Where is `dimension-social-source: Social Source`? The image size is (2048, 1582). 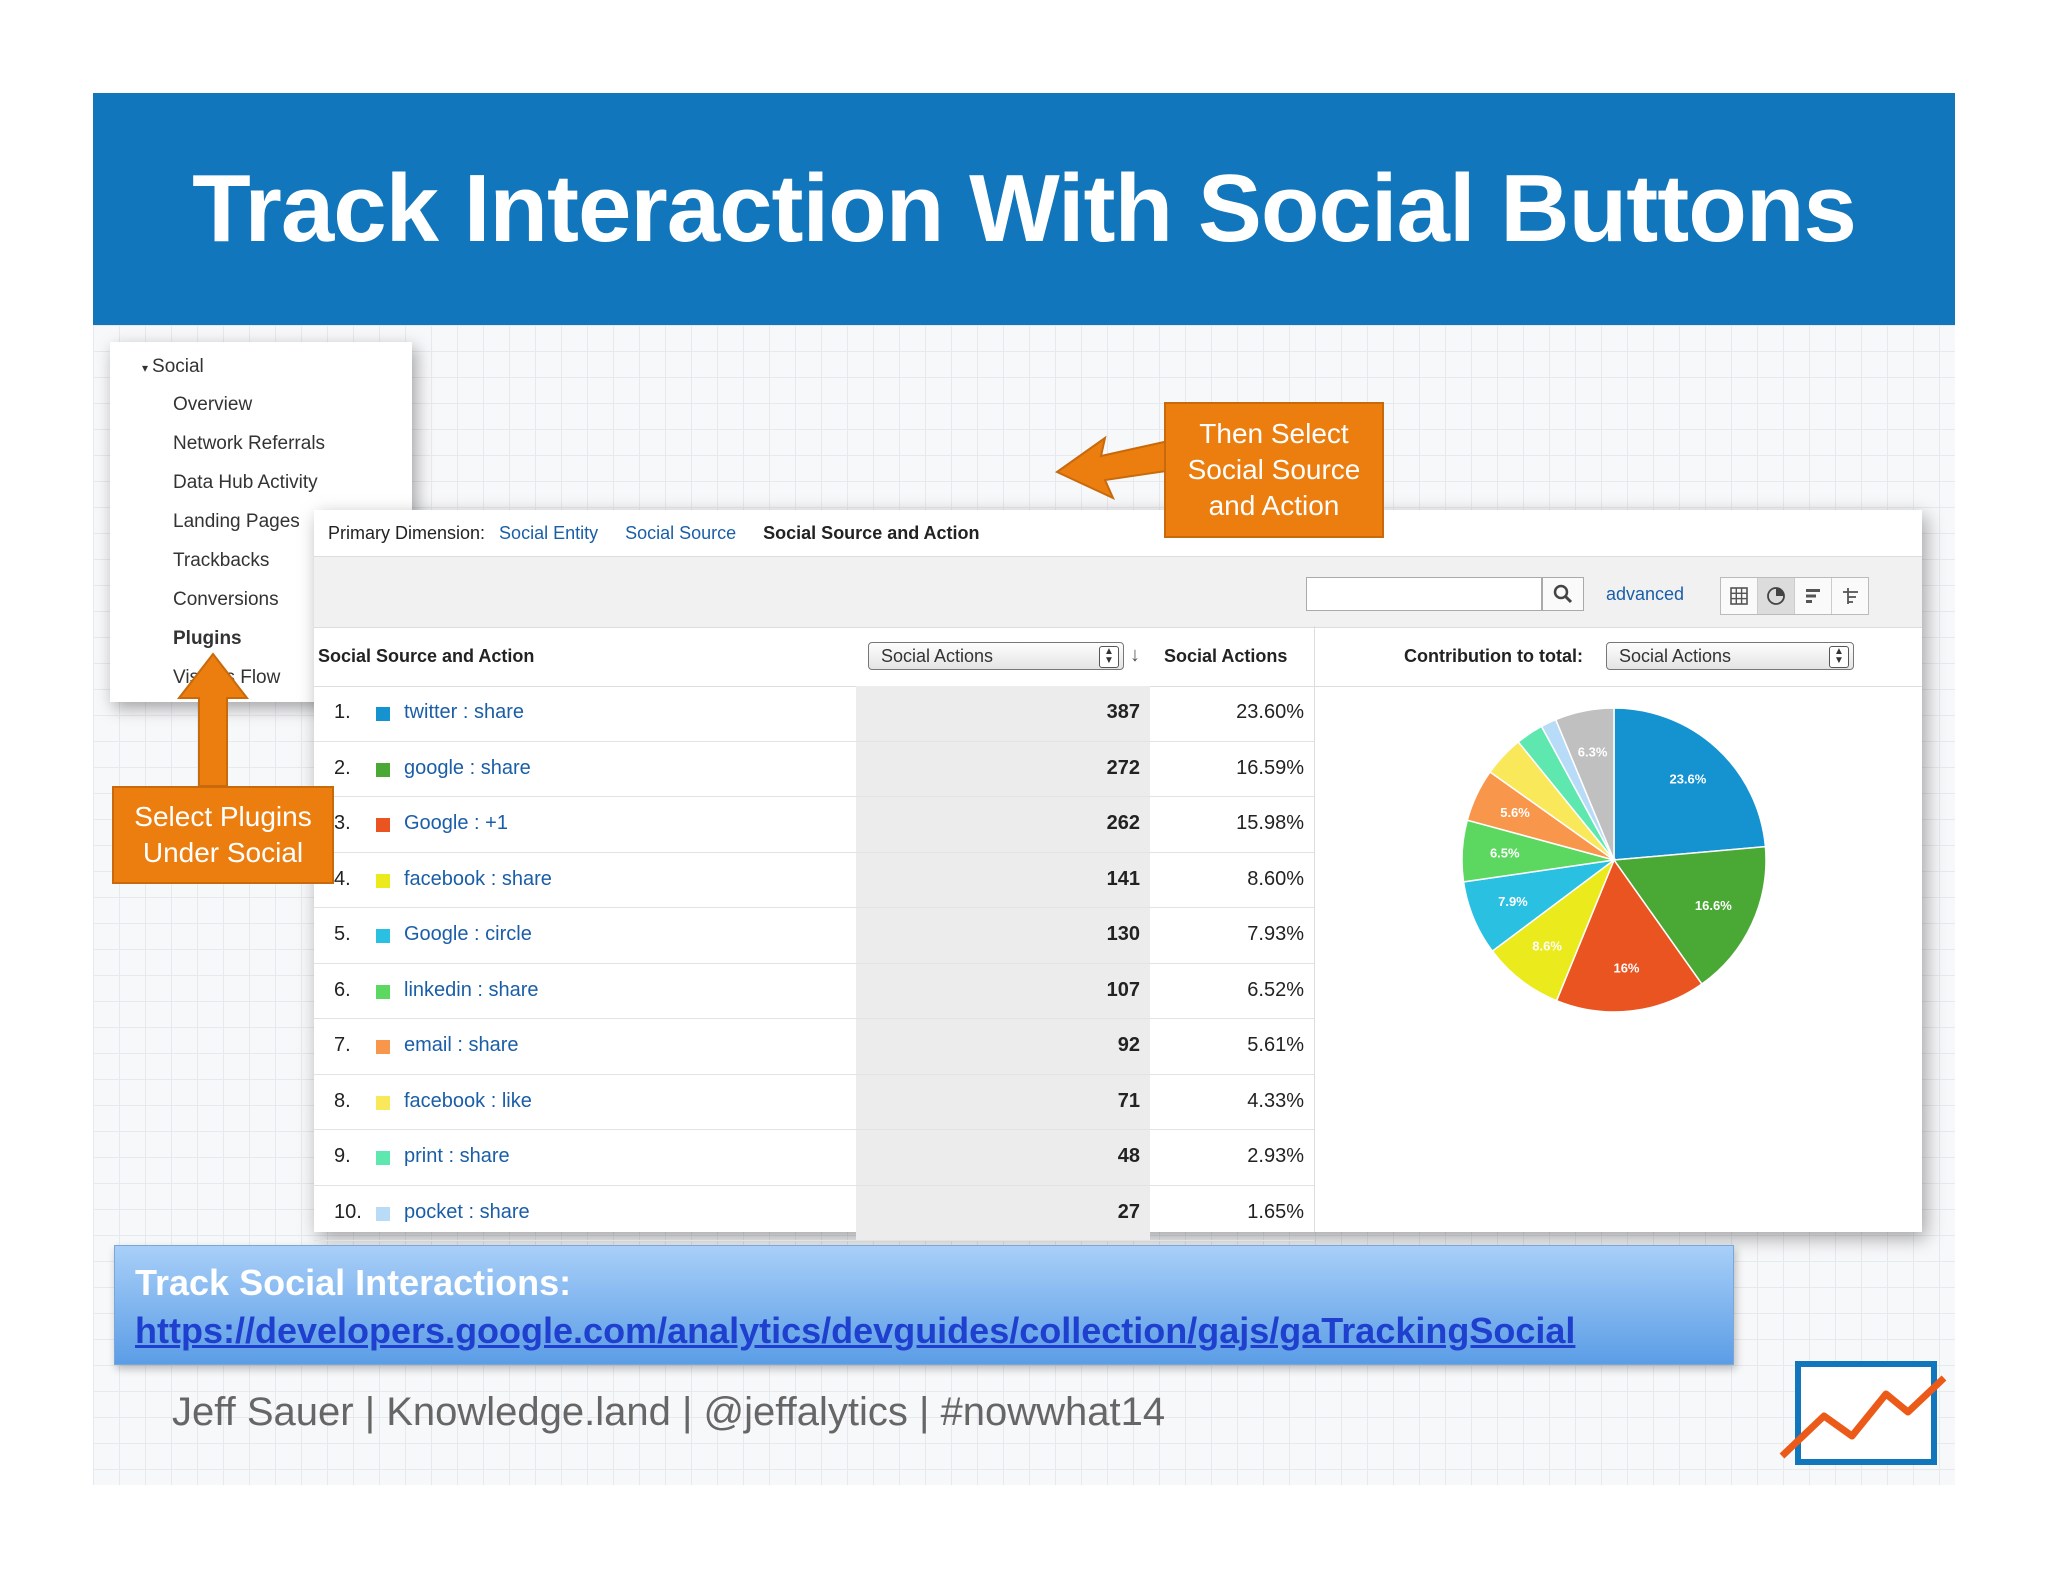
dimension-social-source: Social Source is located at coordinates (681, 532).